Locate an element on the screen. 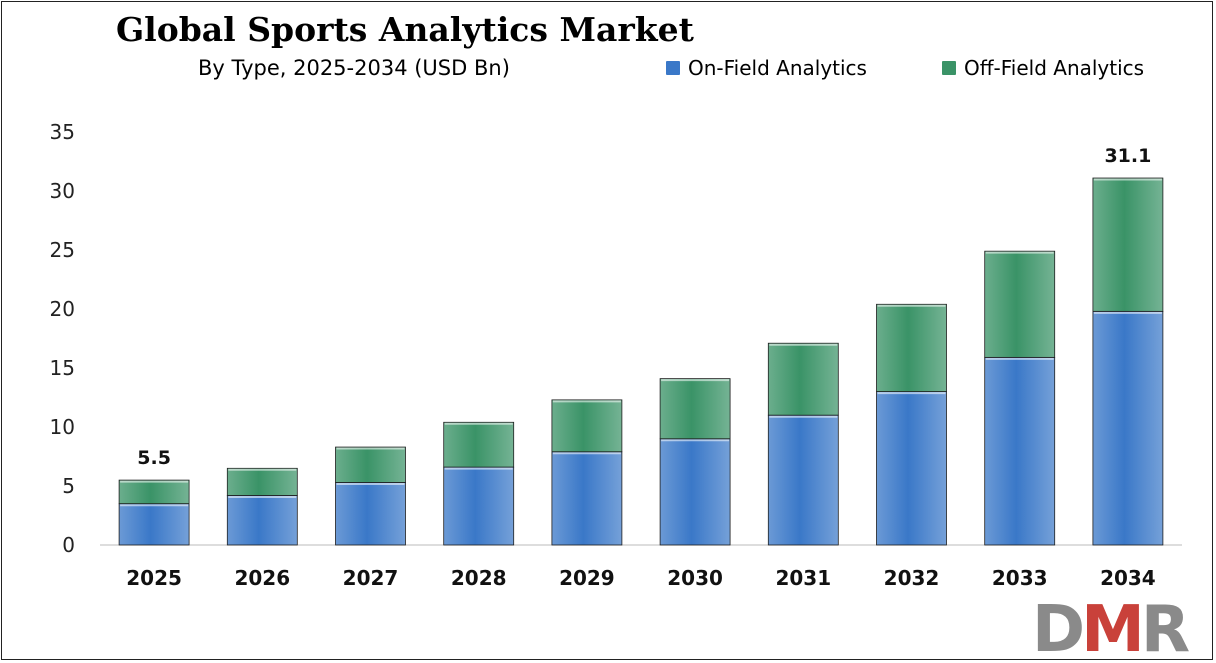 This screenshot has height=663, width=1216. legend-swatch-off-field is located at coordinates (949, 68).